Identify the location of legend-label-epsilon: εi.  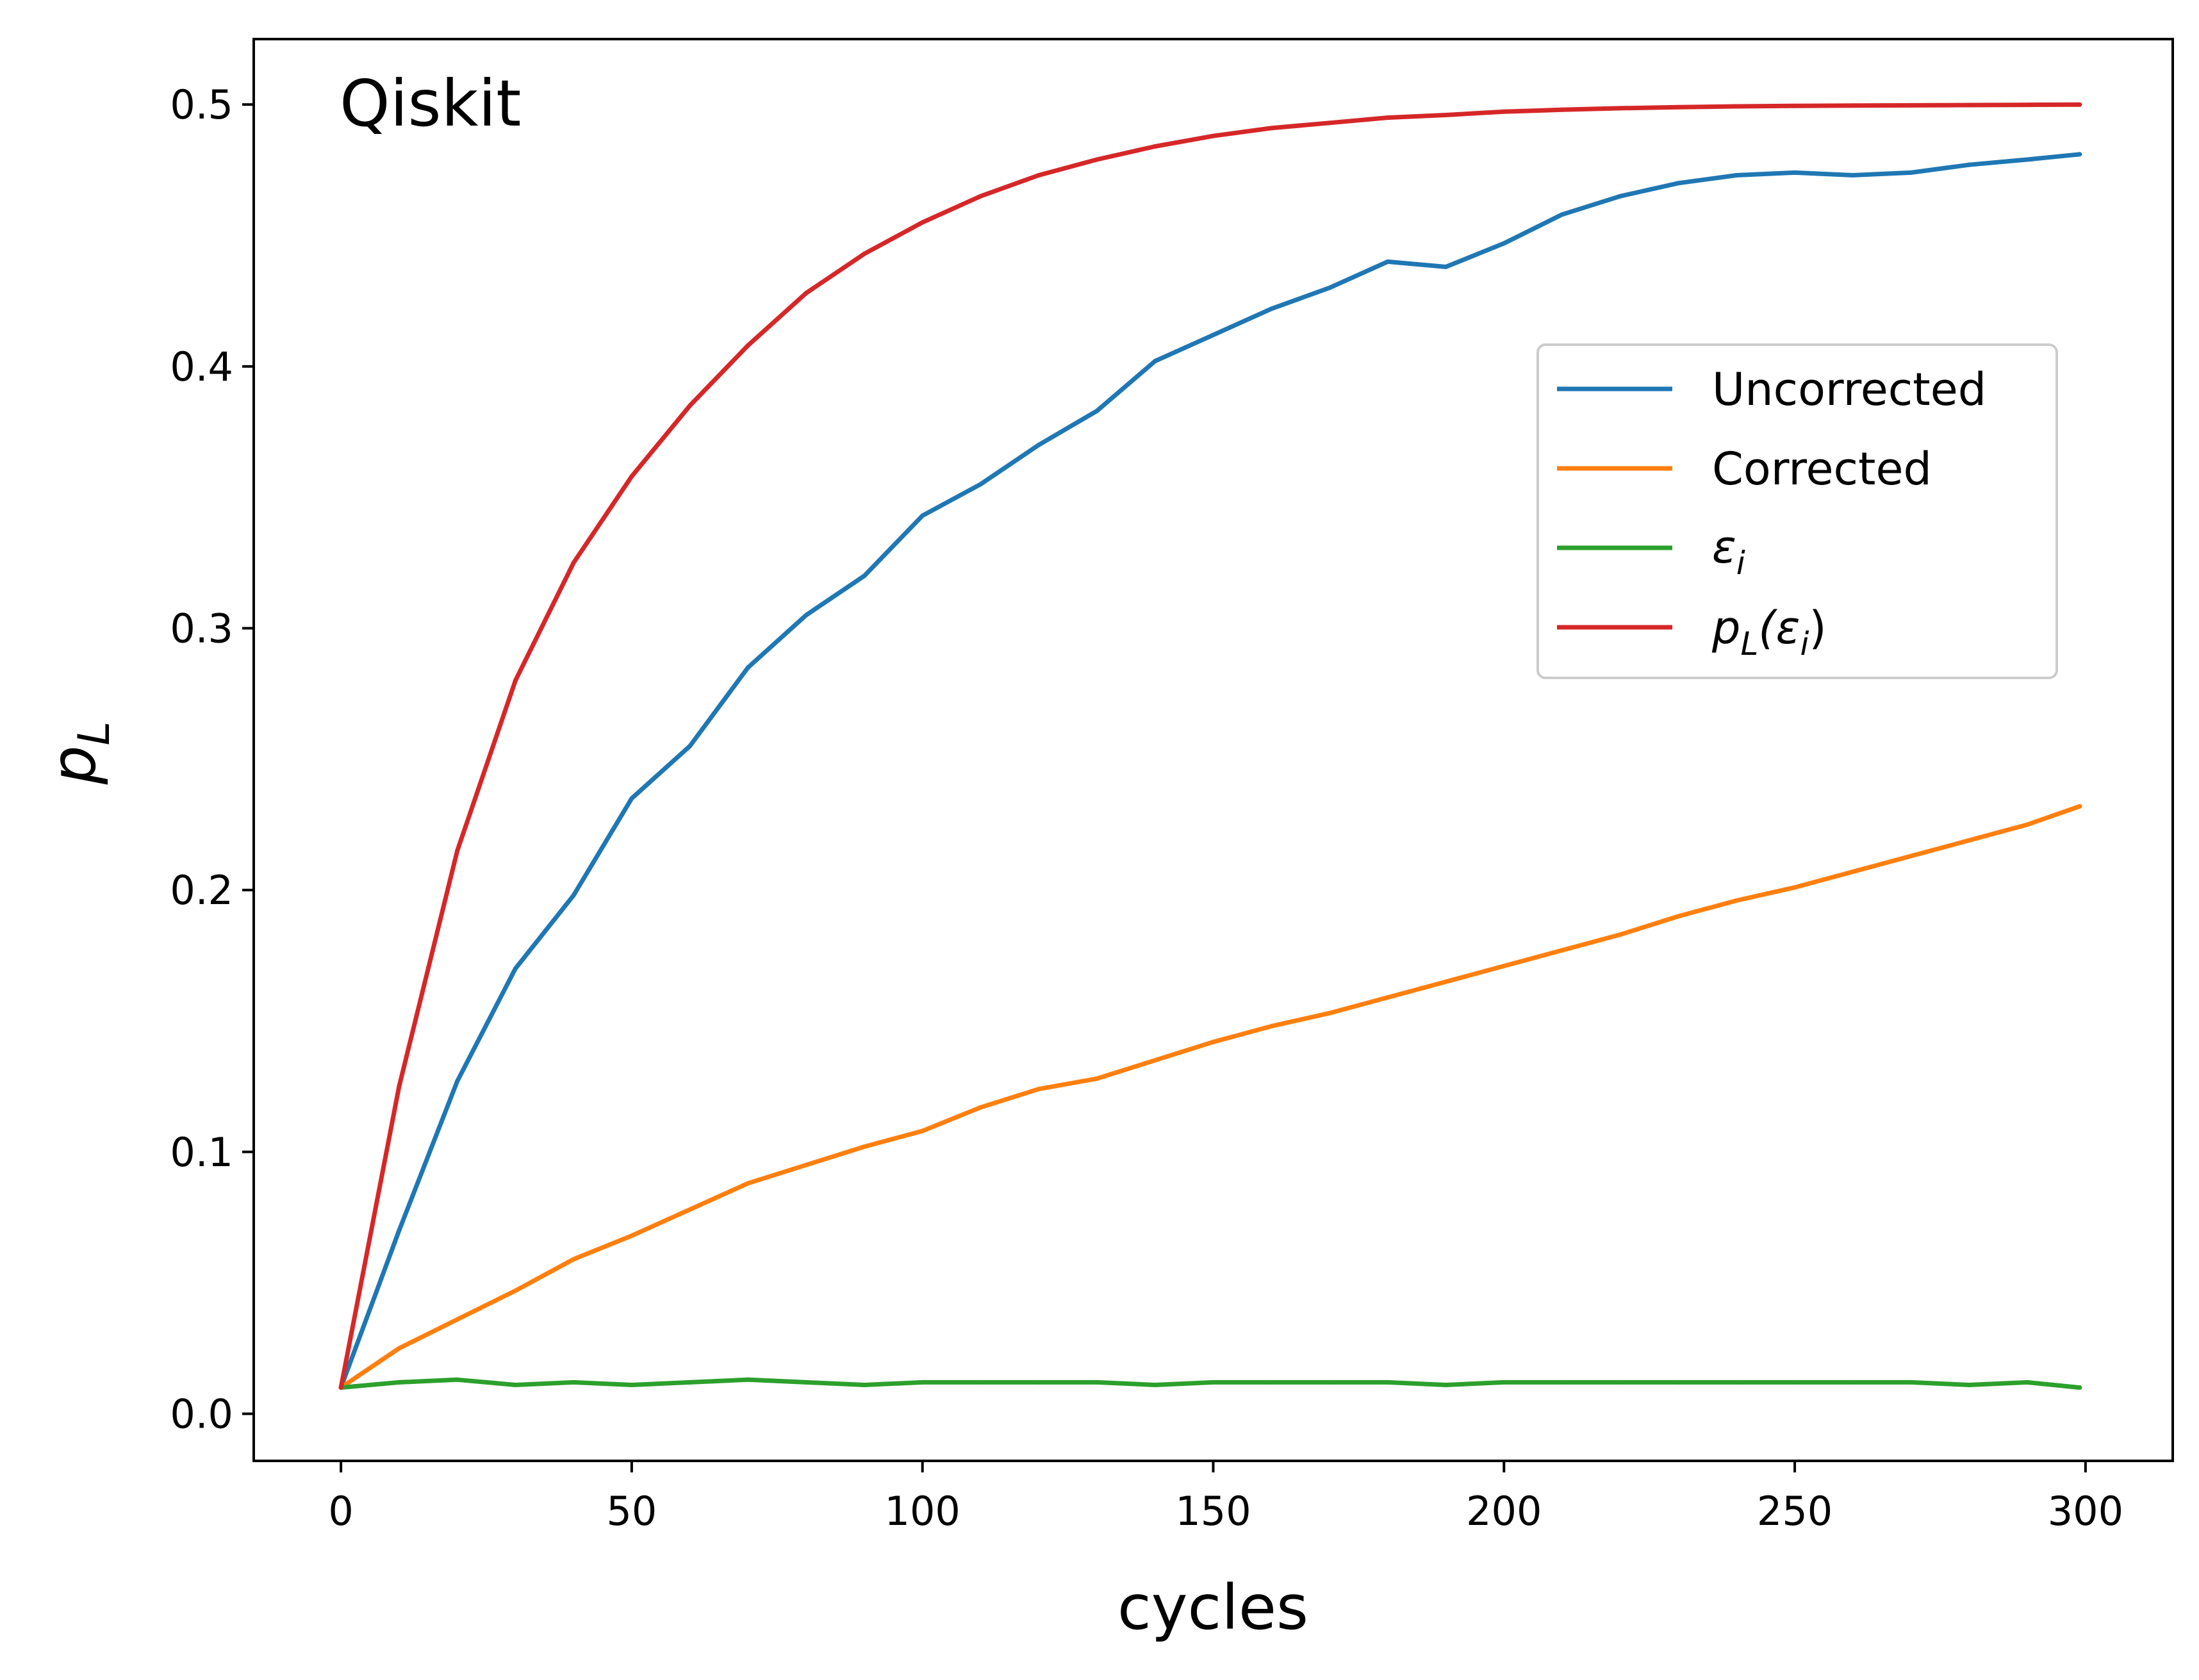
(1728, 551).